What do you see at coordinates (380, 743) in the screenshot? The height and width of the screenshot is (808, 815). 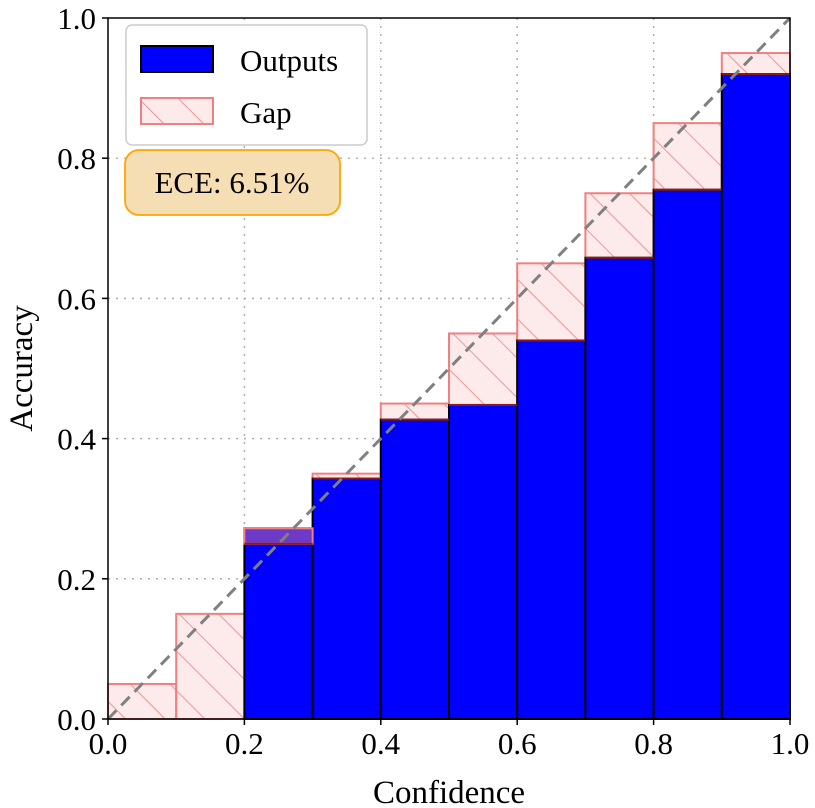 I see `x-tick-label: 0.4` at bounding box center [380, 743].